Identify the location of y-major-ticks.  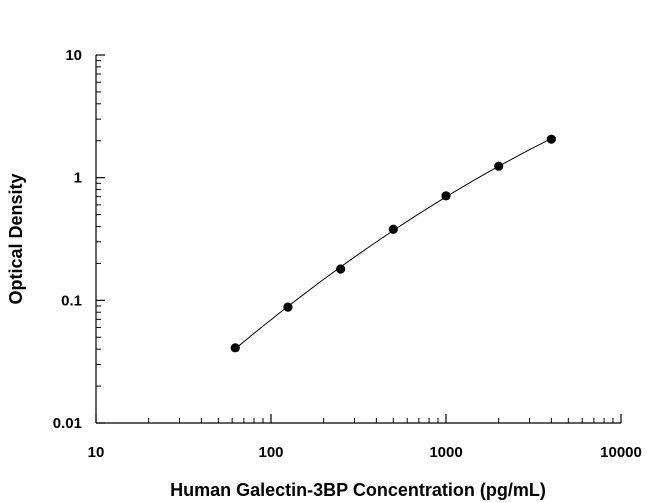
(100, 239).